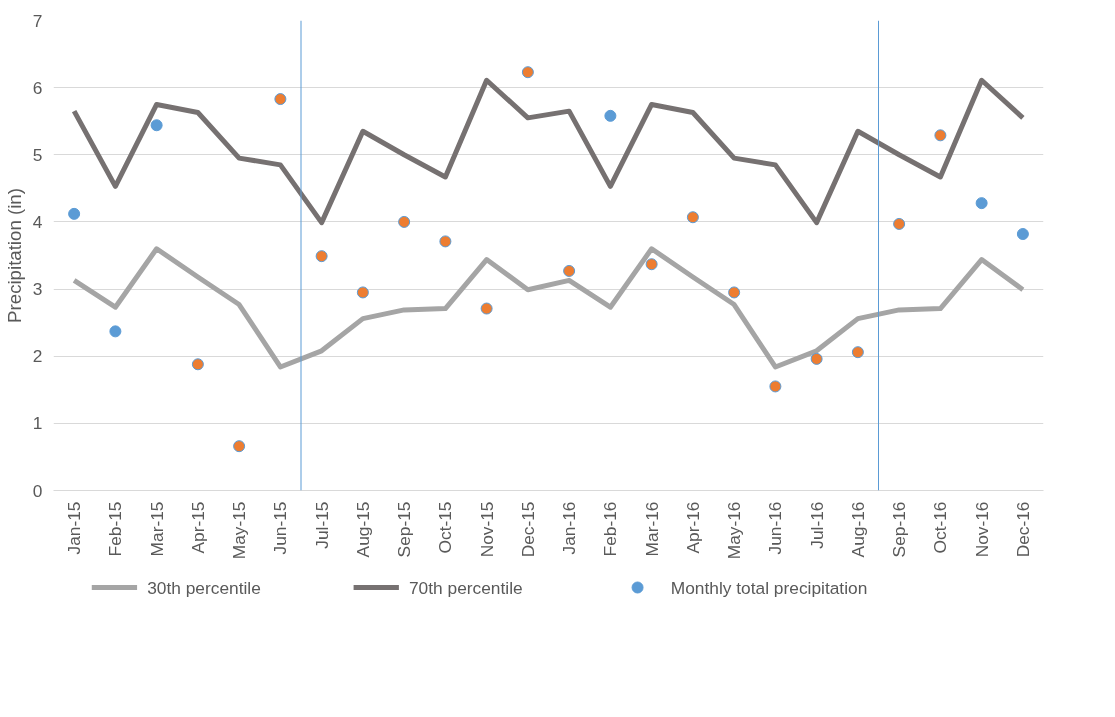 This screenshot has height=717, width=1115. Describe the element at coordinates (769, 587) in the screenshot. I see `legend-label: Monthly total precipitation` at that location.